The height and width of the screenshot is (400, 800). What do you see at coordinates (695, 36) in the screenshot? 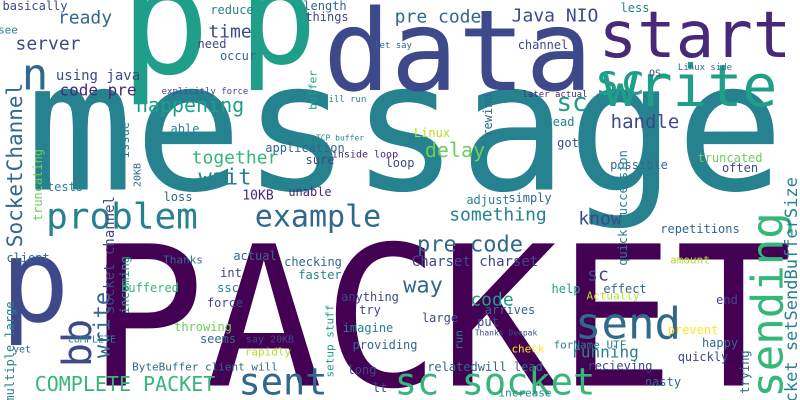
I see `word: start` at bounding box center [695, 36].